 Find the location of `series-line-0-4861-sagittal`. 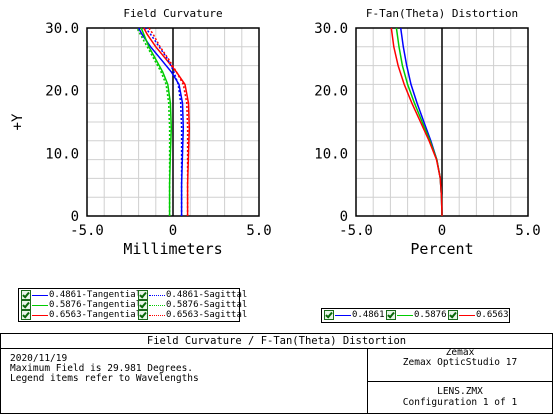

series-line-0-4861-sagittal is located at coordinates (163, 121).